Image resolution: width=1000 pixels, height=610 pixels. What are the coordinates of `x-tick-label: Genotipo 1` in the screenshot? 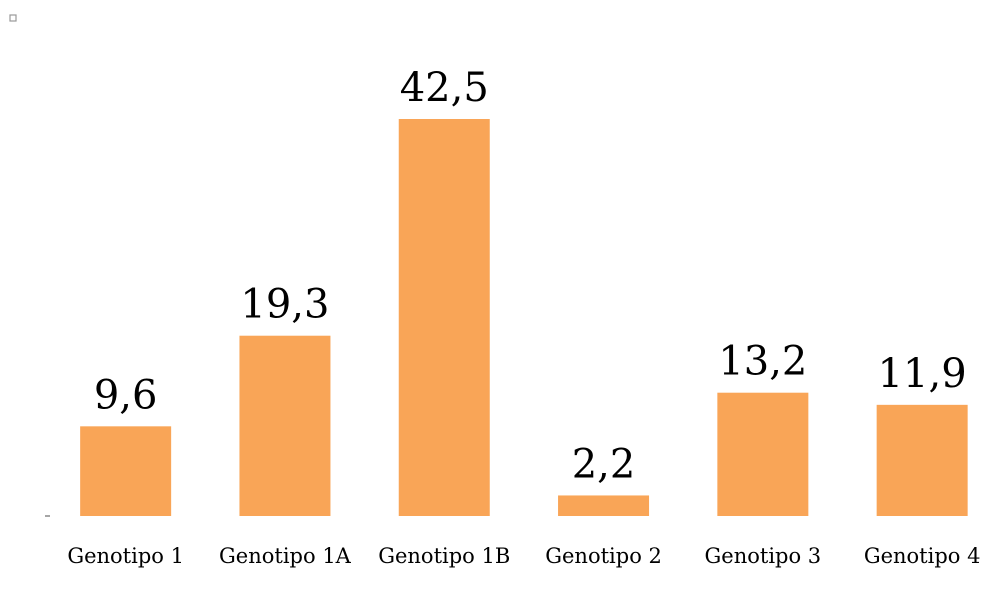 It's located at (125, 556).